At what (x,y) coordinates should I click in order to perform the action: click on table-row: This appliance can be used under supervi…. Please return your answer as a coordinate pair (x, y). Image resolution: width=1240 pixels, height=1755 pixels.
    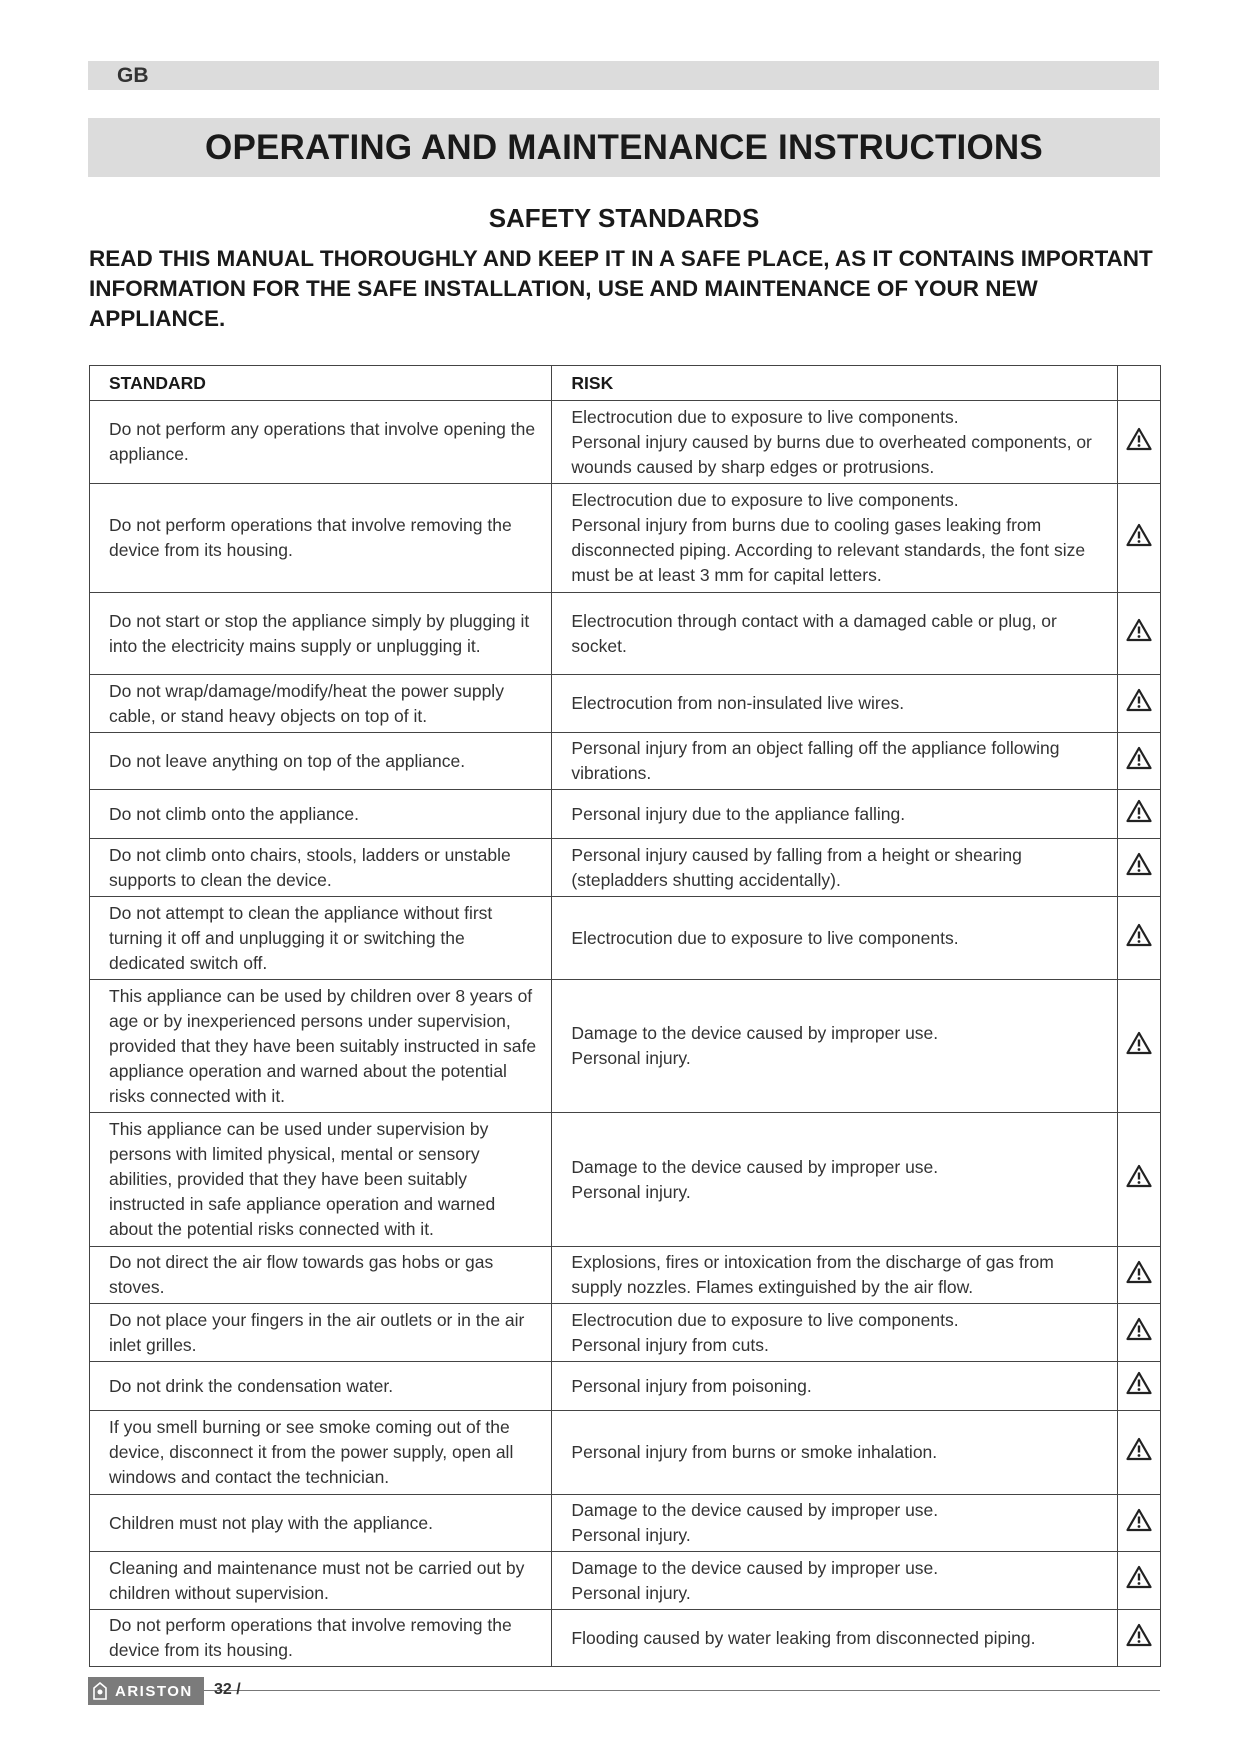
    Looking at the image, I should click on (625, 1179).